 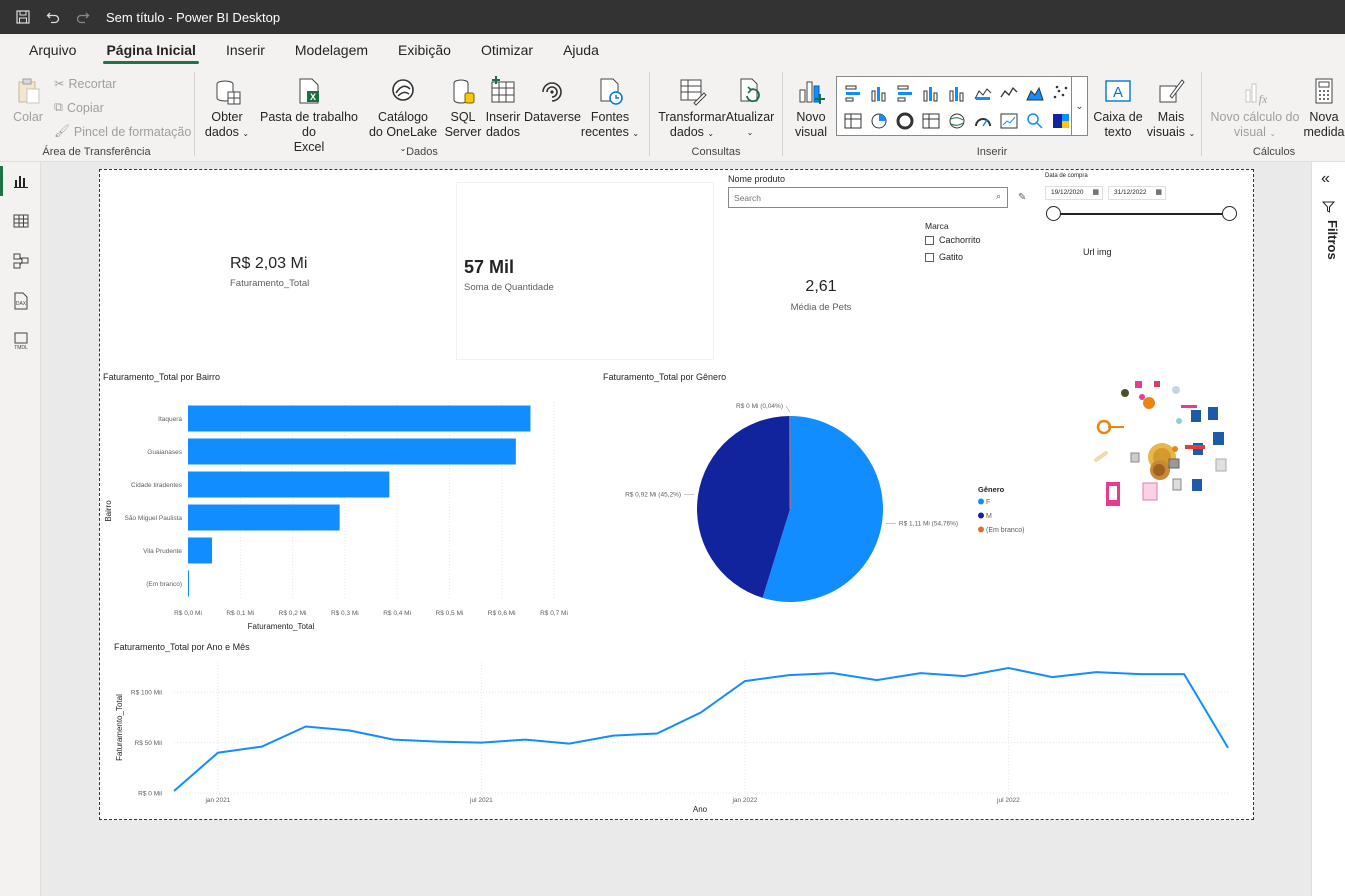 I want to click on gallery-expand-button: ⌄, so click(x=1080, y=106).